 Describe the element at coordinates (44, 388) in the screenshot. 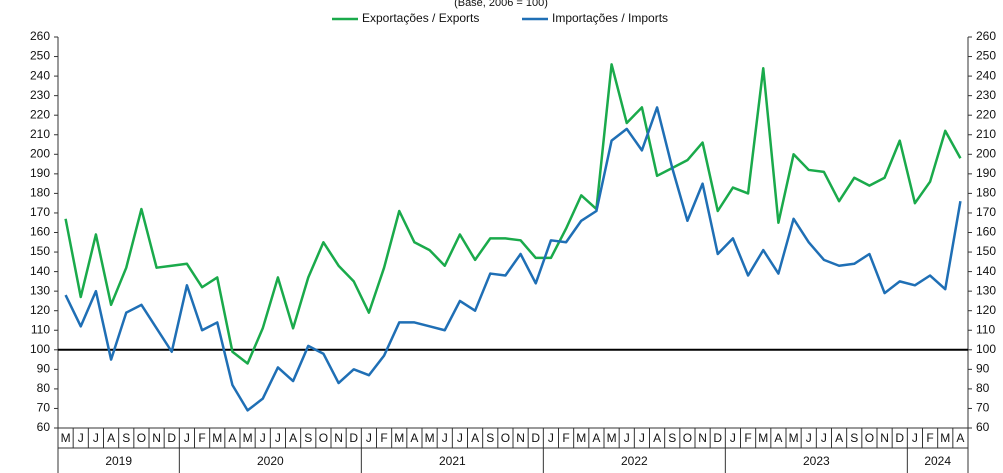

I see `y-tick-label: 80` at that location.